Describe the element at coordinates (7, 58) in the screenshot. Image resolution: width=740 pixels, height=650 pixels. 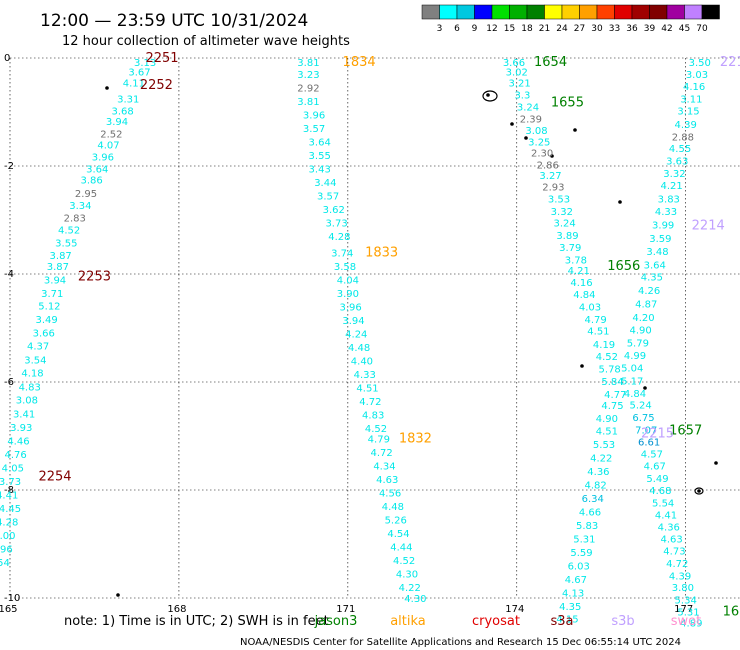
I see `y-tick-label: 0` at that location.